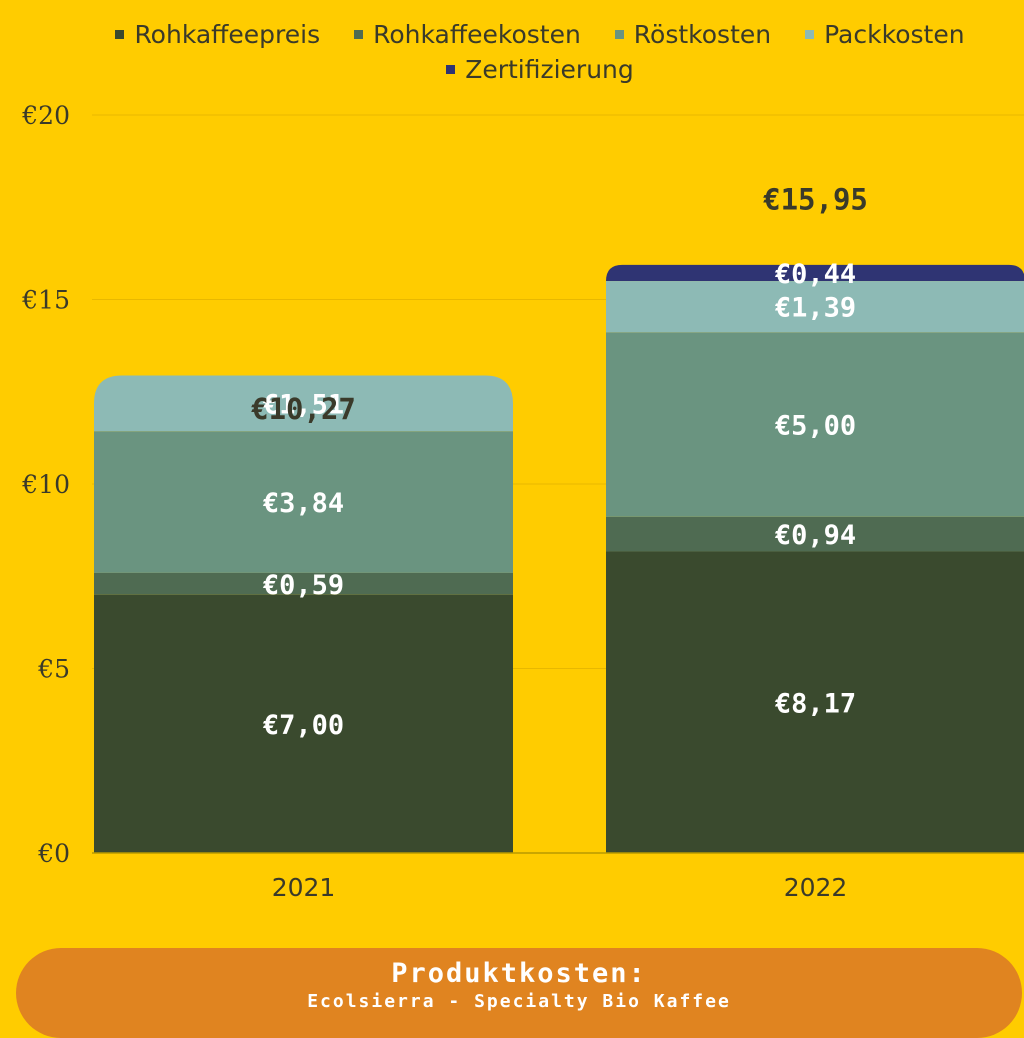 The height and width of the screenshot is (1038, 1024). I want to click on data-label: €0,94, so click(815, 535).